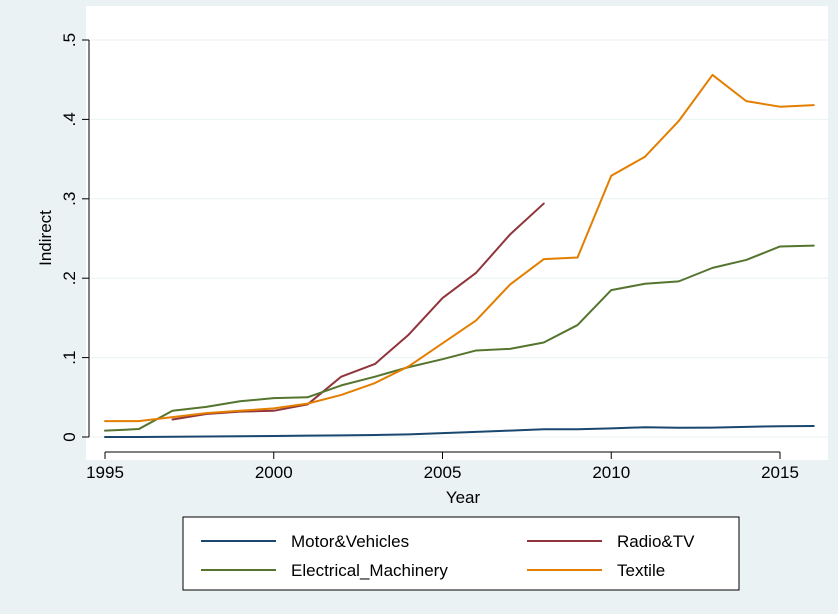 This screenshot has height=614, width=838. What do you see at coordinates (69, 119) in the screenshot?
I see `y-tick-label: .4` at bounding box center [69, 119].